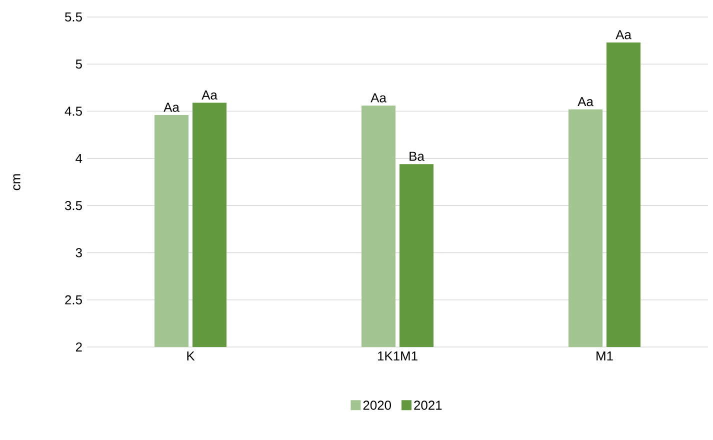 This screenshot has width=713, height=440. Describe the element at coordinates (191, 356) in the screenshot. I see `x-tick-label: K` at that location.